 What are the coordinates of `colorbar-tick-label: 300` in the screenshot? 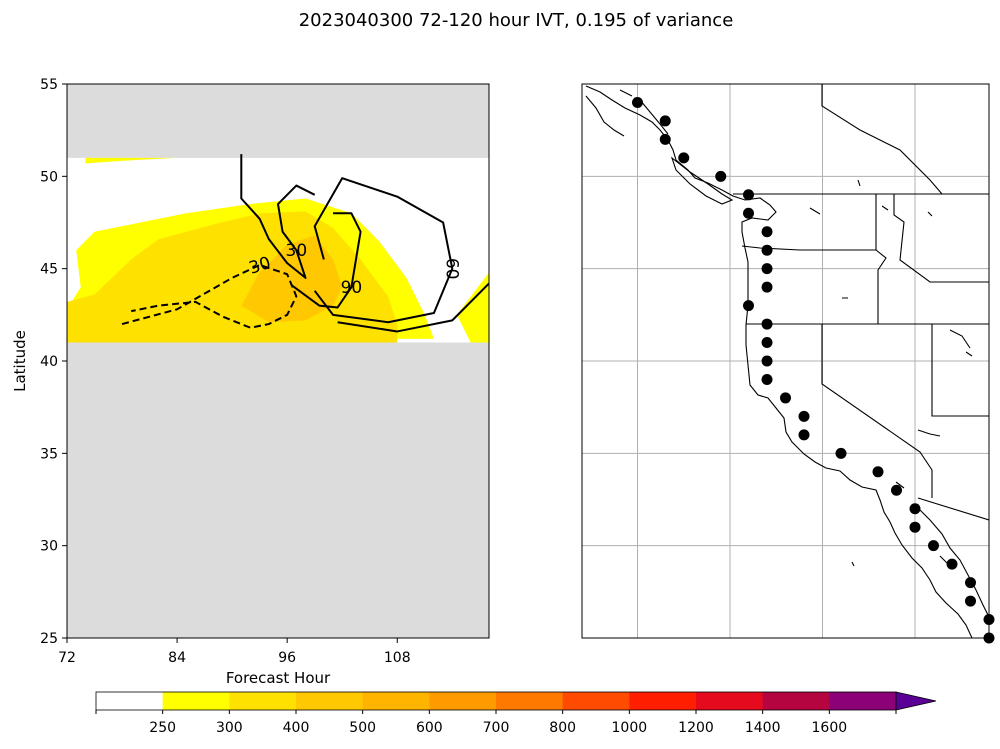 It's located at (229, 728).